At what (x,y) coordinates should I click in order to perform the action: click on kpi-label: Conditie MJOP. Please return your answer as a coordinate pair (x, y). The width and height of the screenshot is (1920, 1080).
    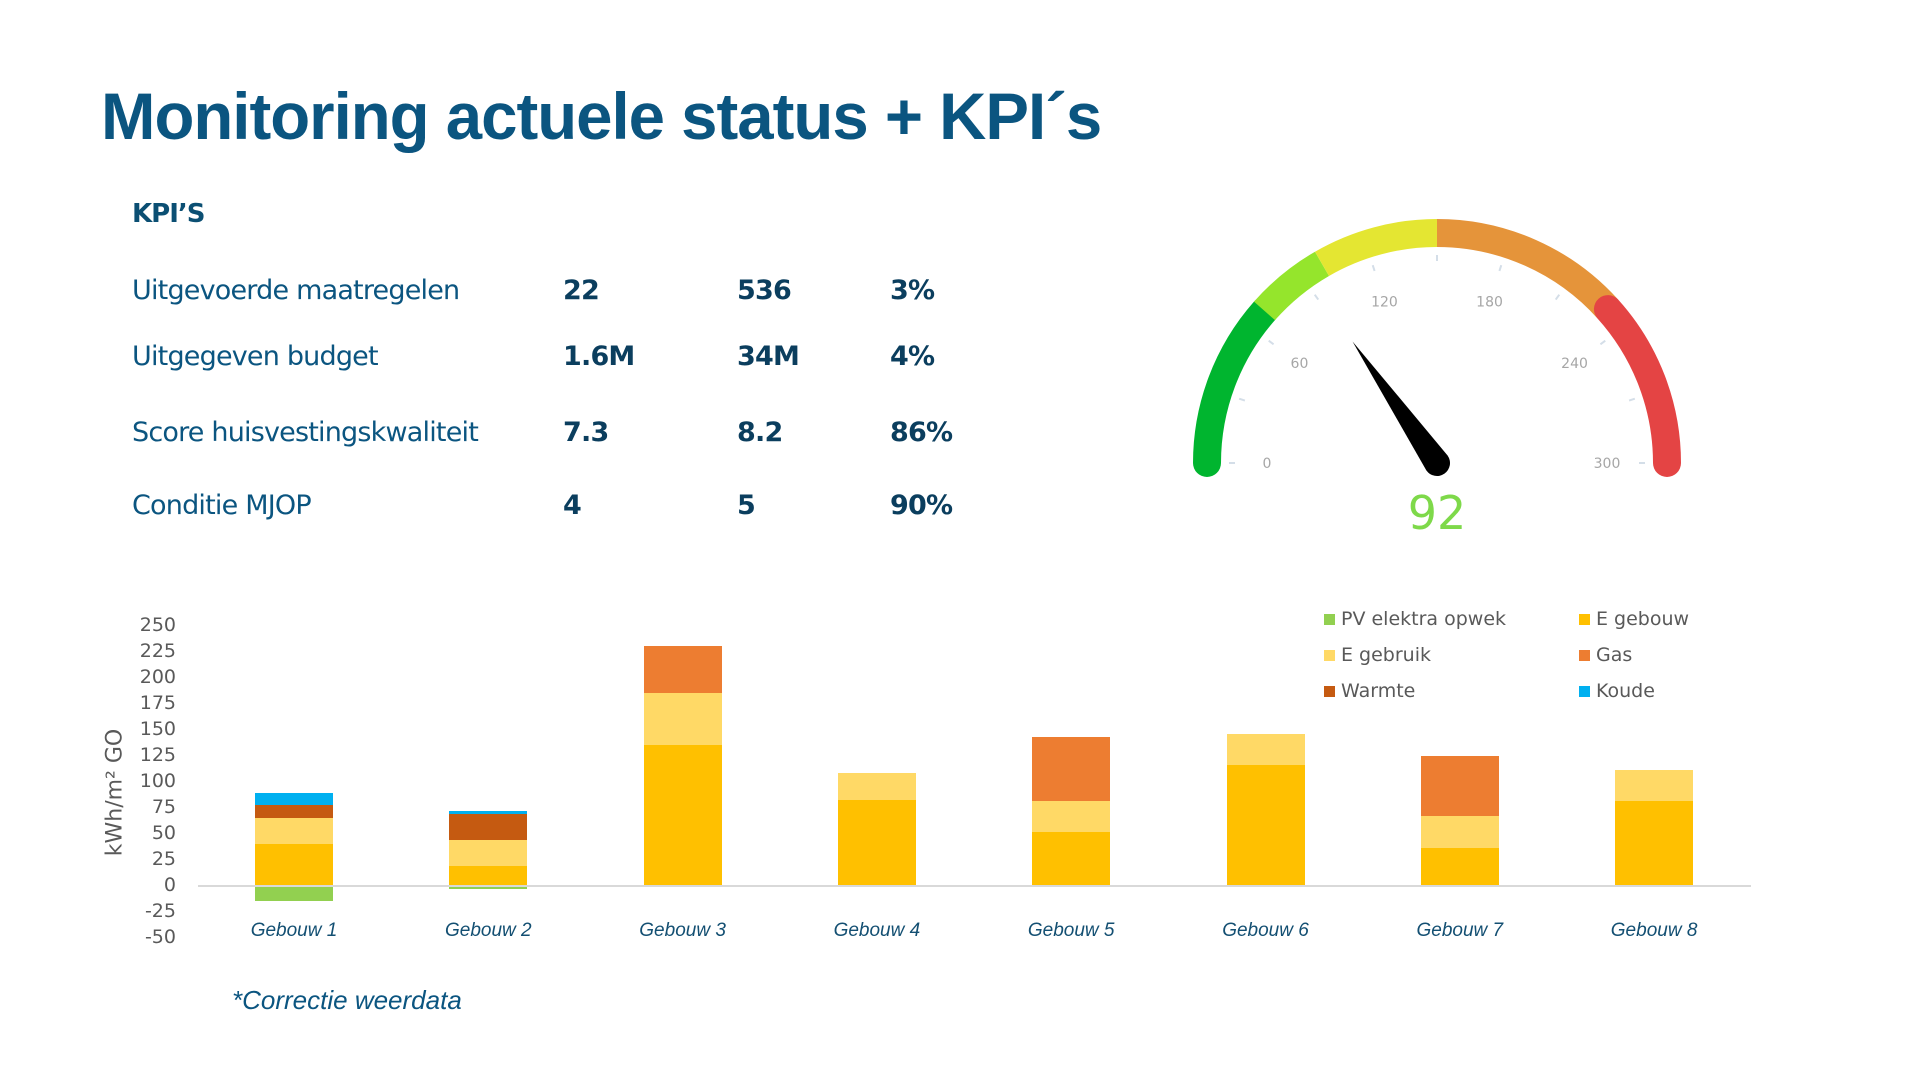
    Looking at the image, I should click on (222, 505).